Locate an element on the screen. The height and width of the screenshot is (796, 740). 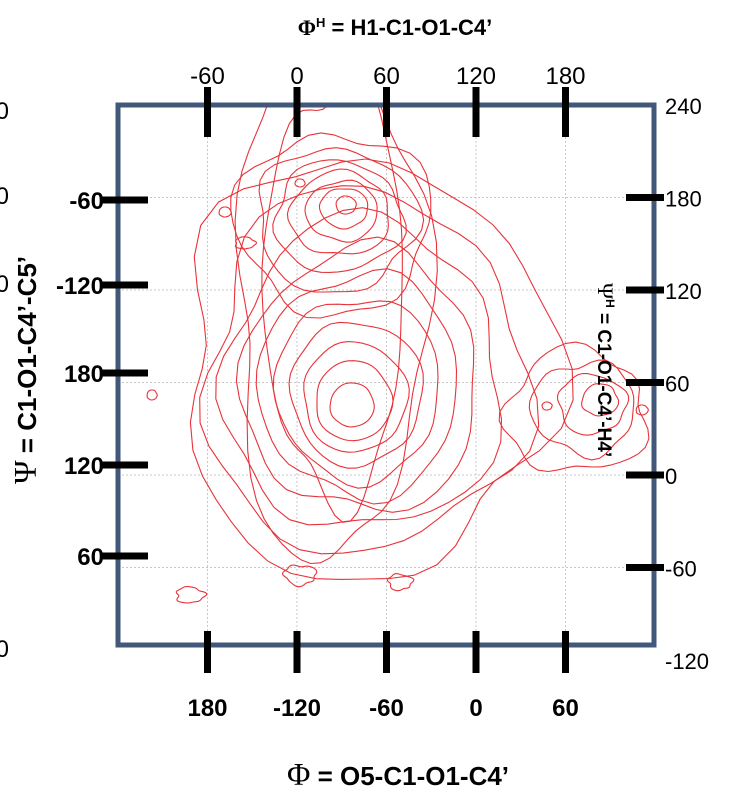
left-tick-label: -60 is located at coordinates (86, 201).